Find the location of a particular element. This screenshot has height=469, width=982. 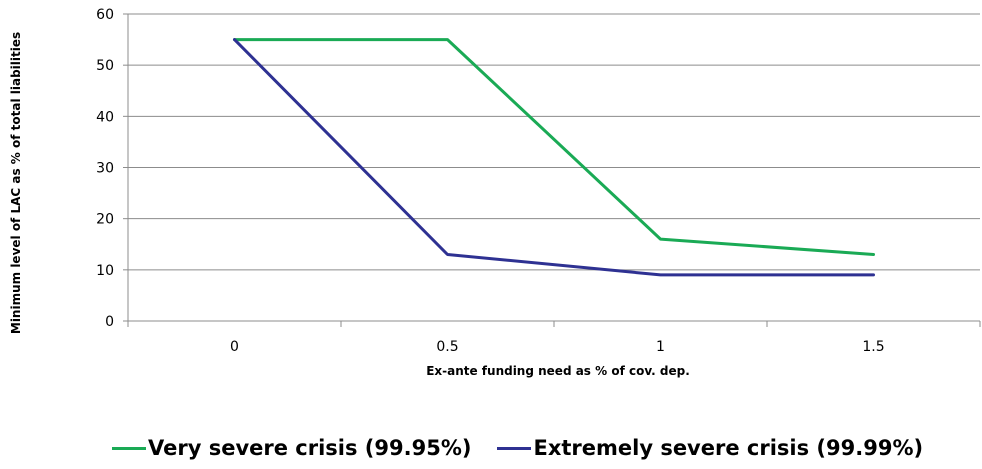

y-tick-label: 30 is located at coordinates (105, 169).